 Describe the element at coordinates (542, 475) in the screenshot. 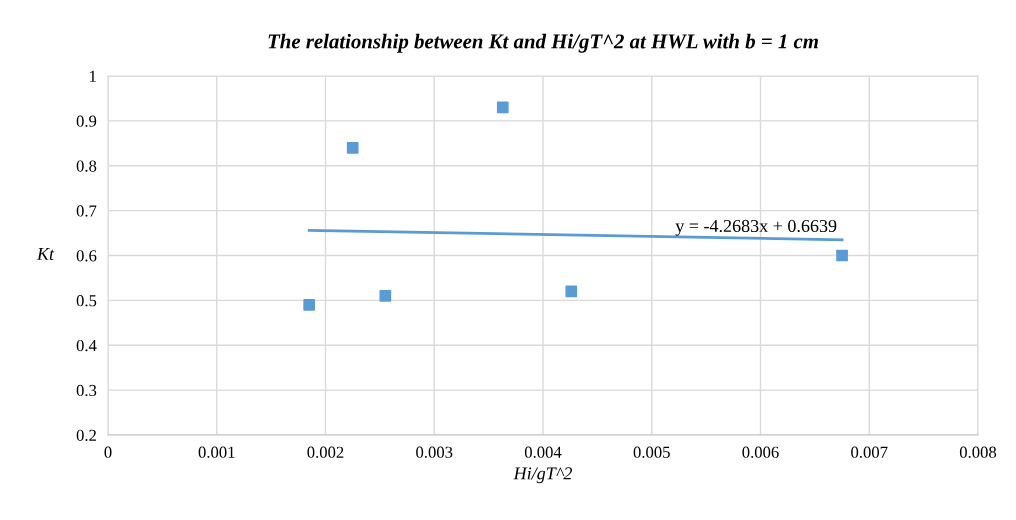

I see `x-axis-title: Hi/gT^2` at that location.